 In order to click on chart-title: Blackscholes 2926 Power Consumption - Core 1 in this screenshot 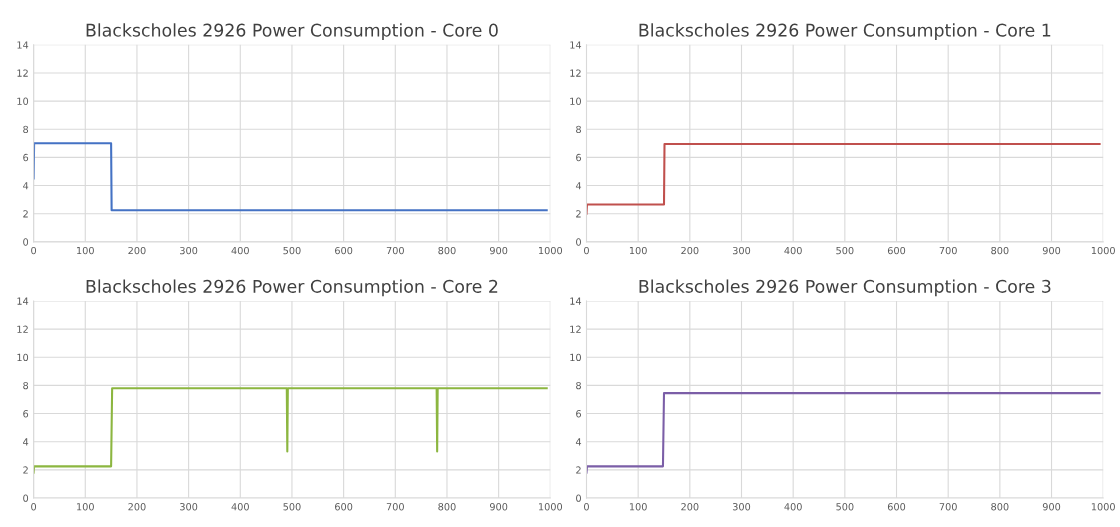, I will do `click(845, 32)`.